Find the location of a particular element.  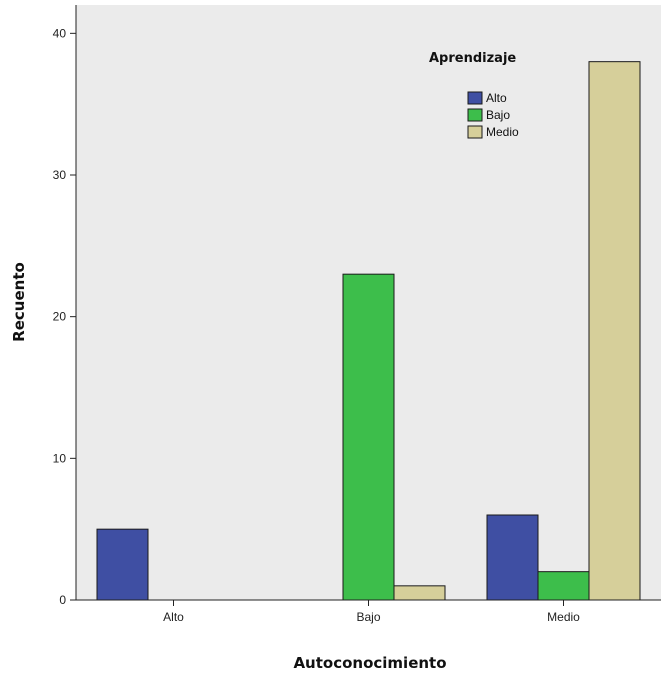

legend-label-bajo: Bajo is located at coordinates (498, 115).